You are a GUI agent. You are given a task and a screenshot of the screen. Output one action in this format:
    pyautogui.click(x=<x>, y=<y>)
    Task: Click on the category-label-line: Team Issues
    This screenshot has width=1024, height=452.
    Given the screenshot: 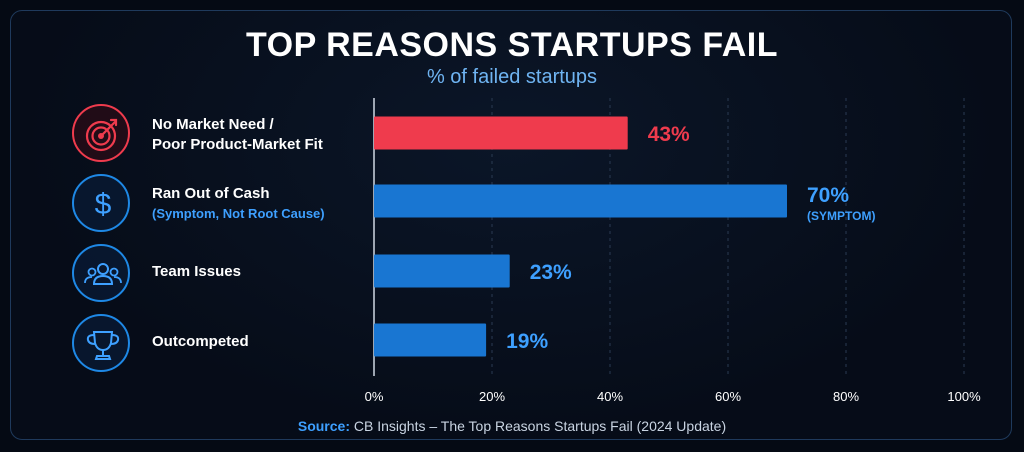 What is the action you would take?
    pyautogui.click(x=196, y=271)
    